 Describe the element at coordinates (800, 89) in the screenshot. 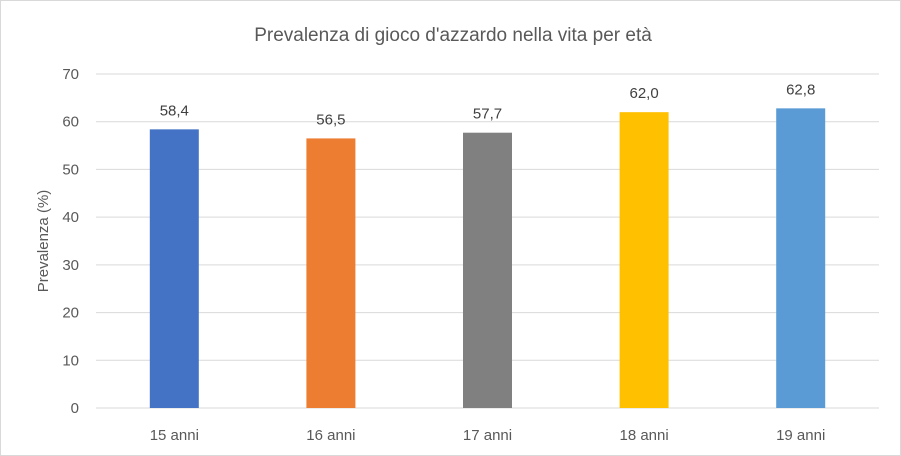

I see `data-label: 62,8` at that location.